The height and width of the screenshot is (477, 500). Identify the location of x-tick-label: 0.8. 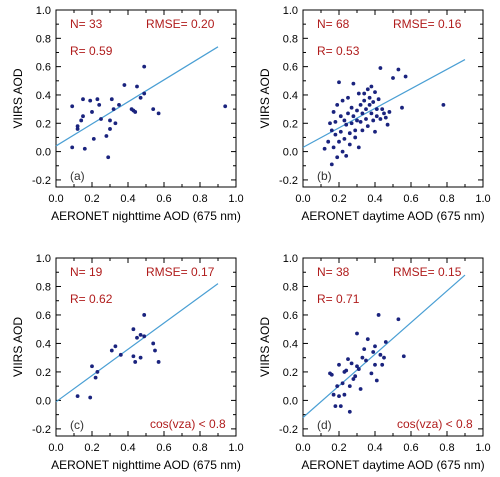
(446, 448).